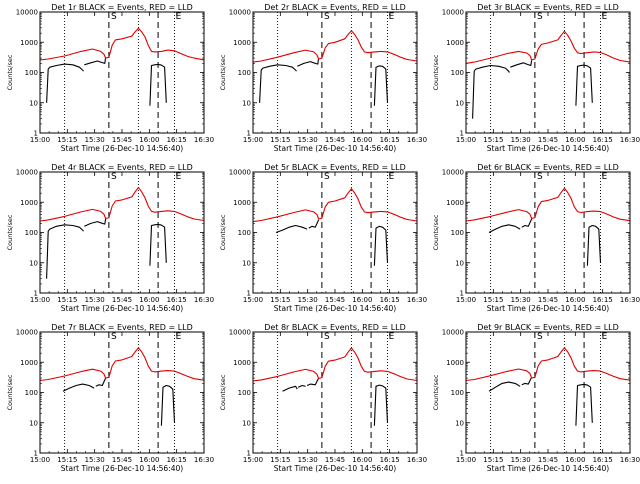  I want to click on panel-title: Det 7r BLACK = Events, RED = LLD, so click(122, 327).